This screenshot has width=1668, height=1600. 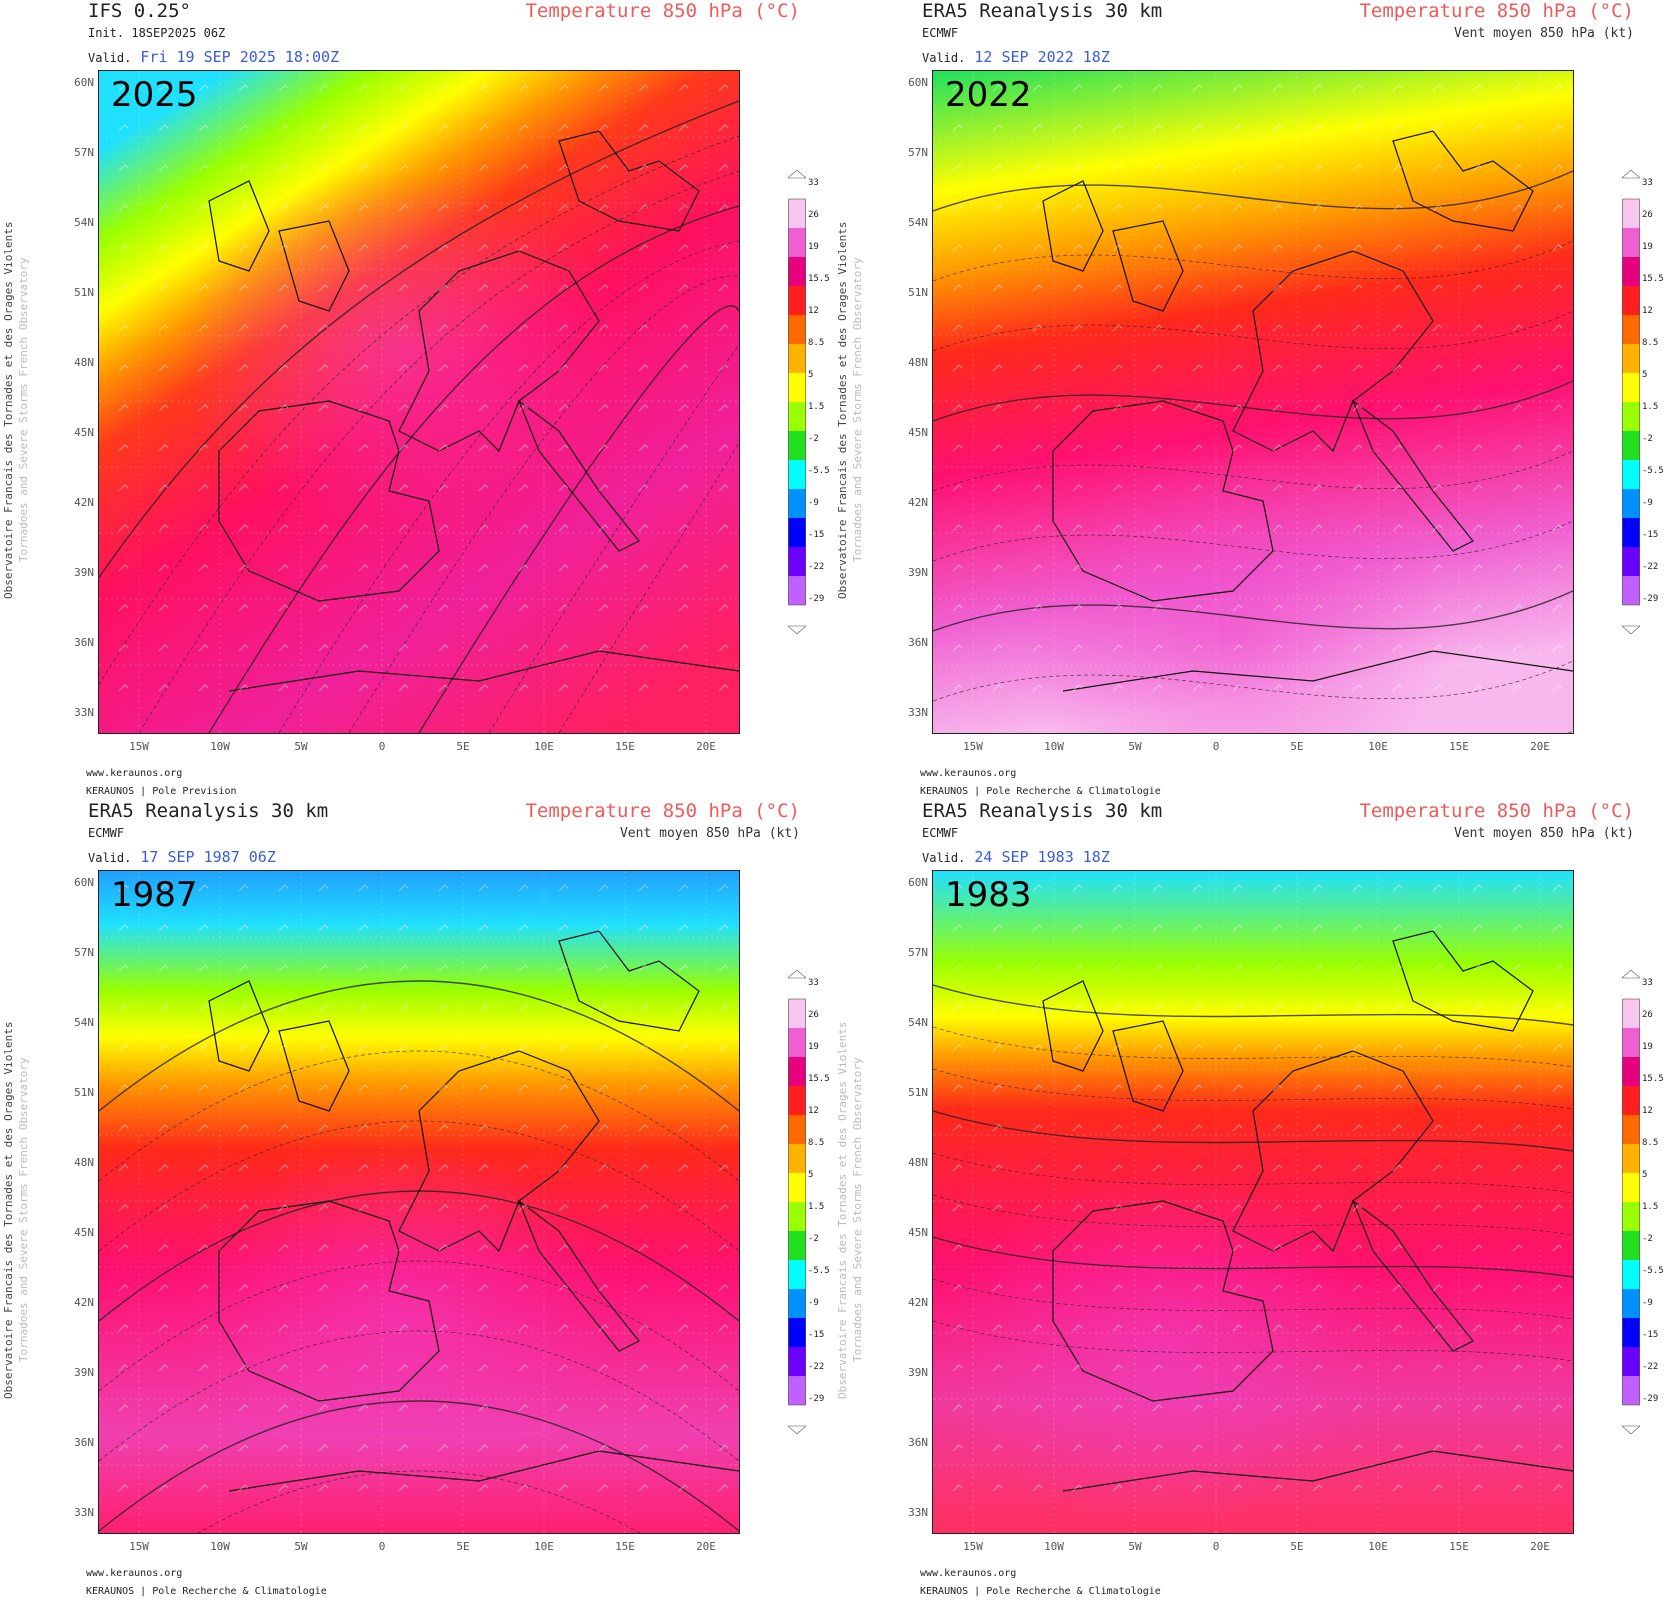 I want to click on latitude-label: 33N, so click(x=84, y=1512).